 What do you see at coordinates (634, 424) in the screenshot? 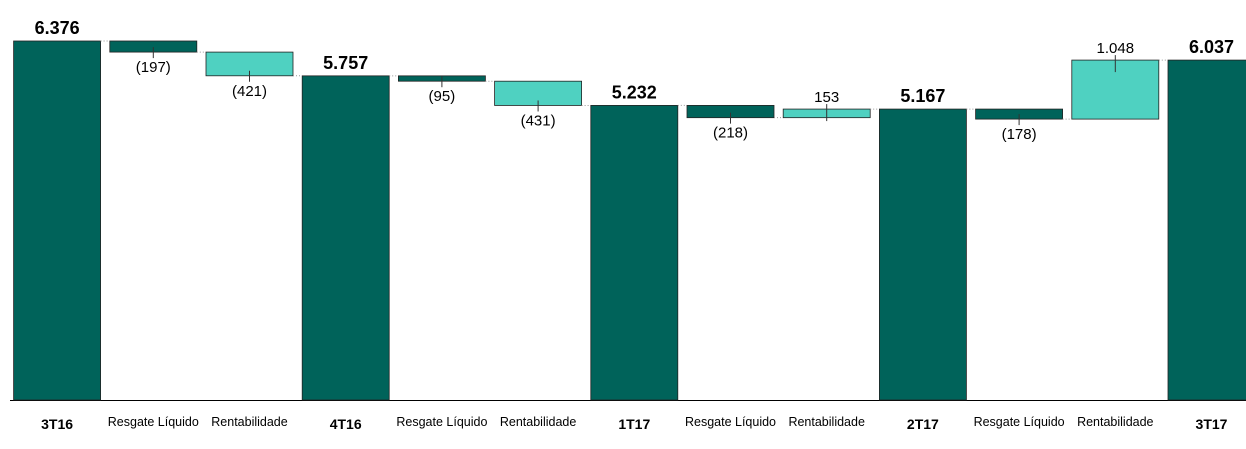
I see `x-tick-label: 1T17` at bounding box center [634, 424].